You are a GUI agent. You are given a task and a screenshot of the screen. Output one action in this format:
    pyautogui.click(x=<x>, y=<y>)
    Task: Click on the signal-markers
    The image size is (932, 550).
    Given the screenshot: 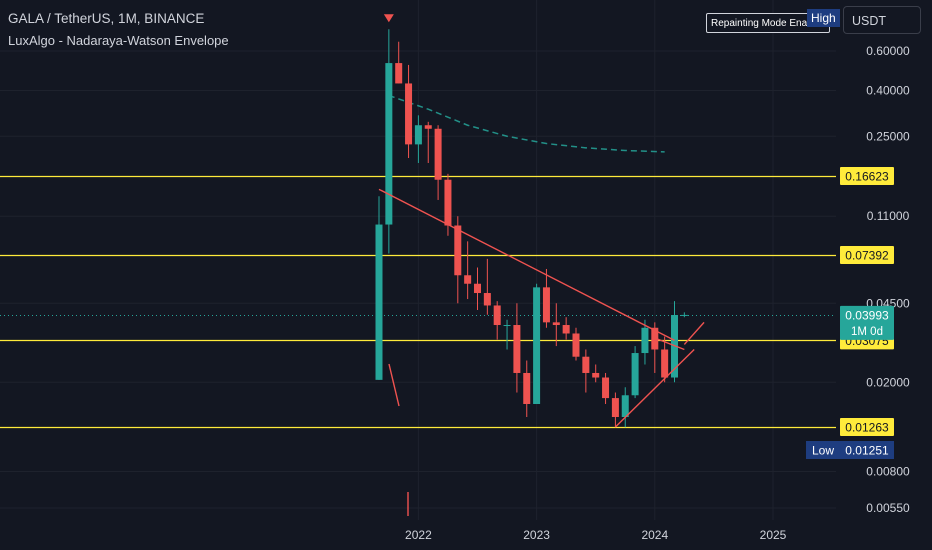 What is the action you would take?
    pyautogui.click(x=388, y=18)
    